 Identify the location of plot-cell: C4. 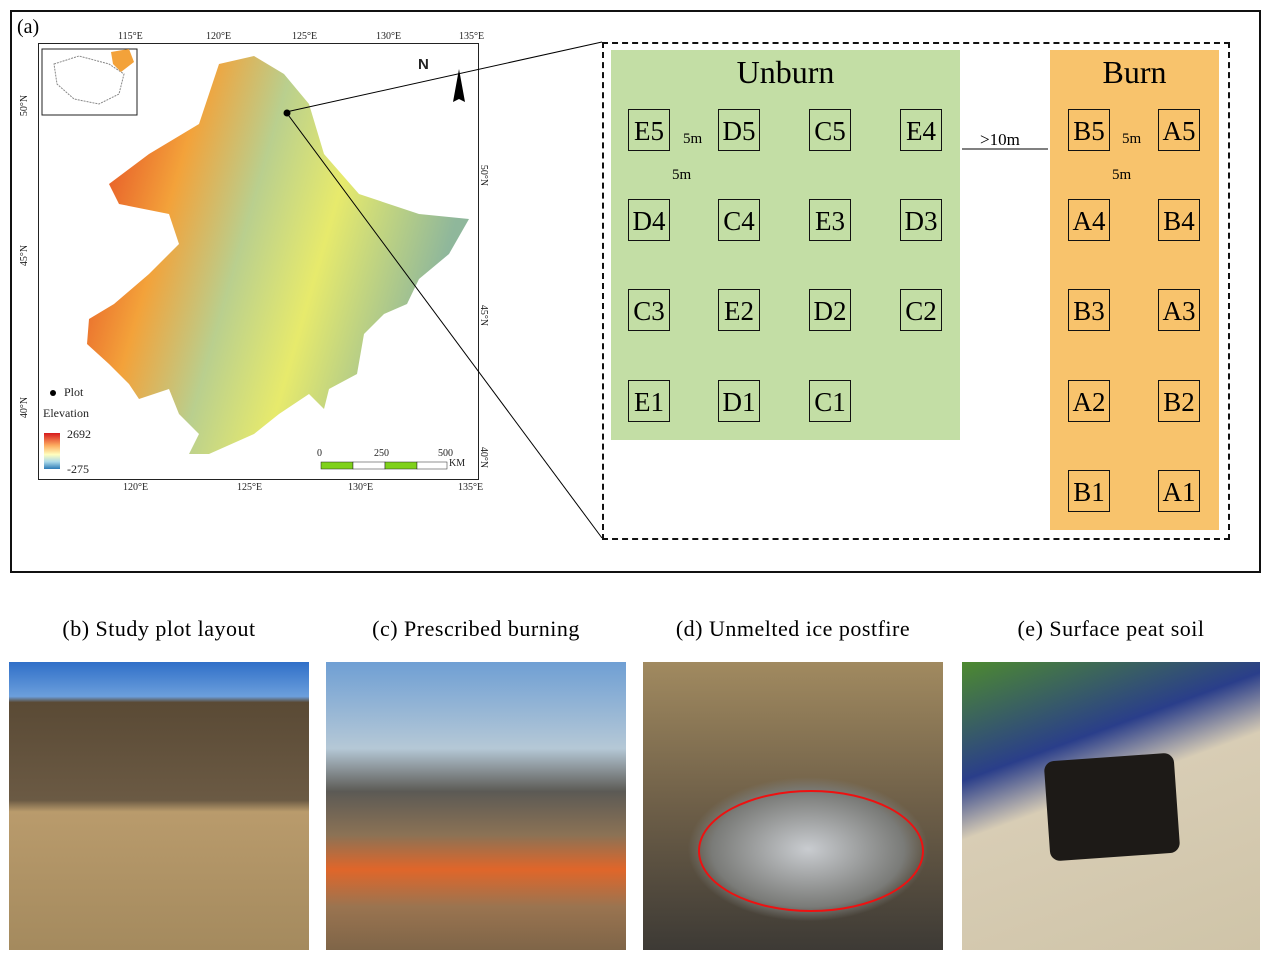
(739, 220).